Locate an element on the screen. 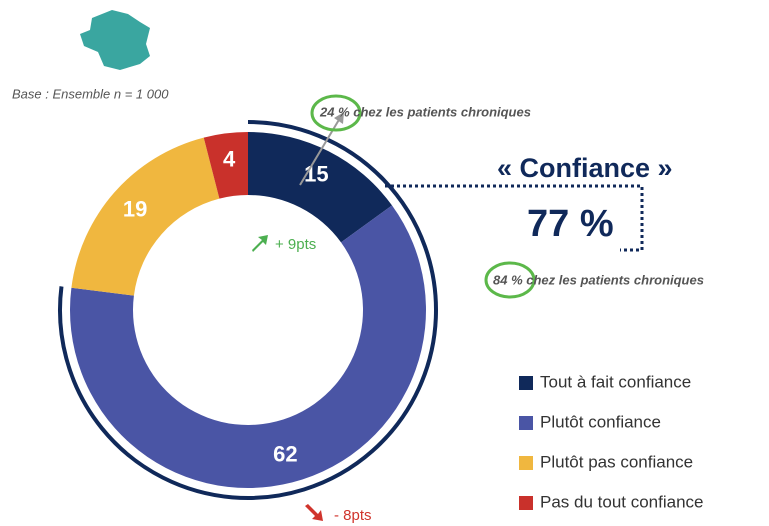 The width and height of the screenshot is (769, 526). data-label: 4 is located at coordinates (229, 158).